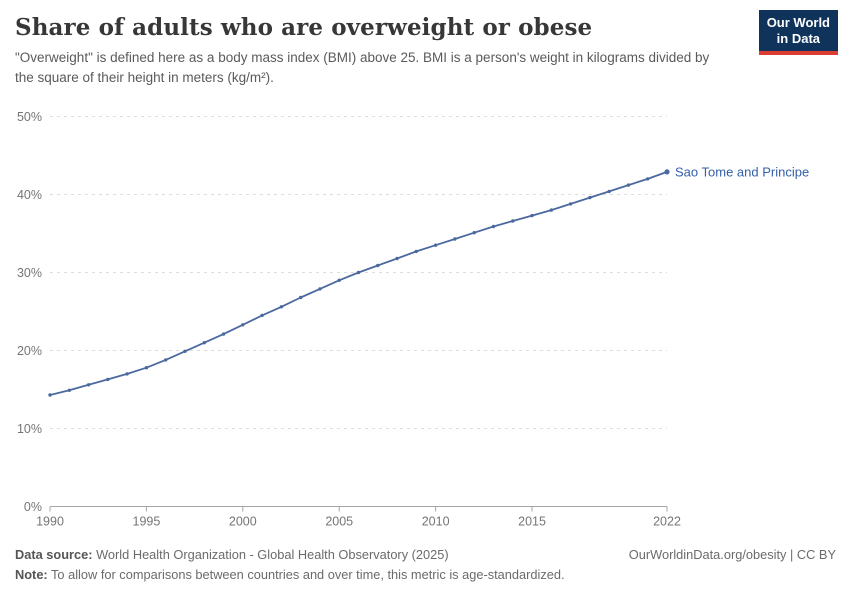 The height and width of the screenshot is (600, 850). I want to click on y-axis-tick-label: 50%, so click(29, 117).